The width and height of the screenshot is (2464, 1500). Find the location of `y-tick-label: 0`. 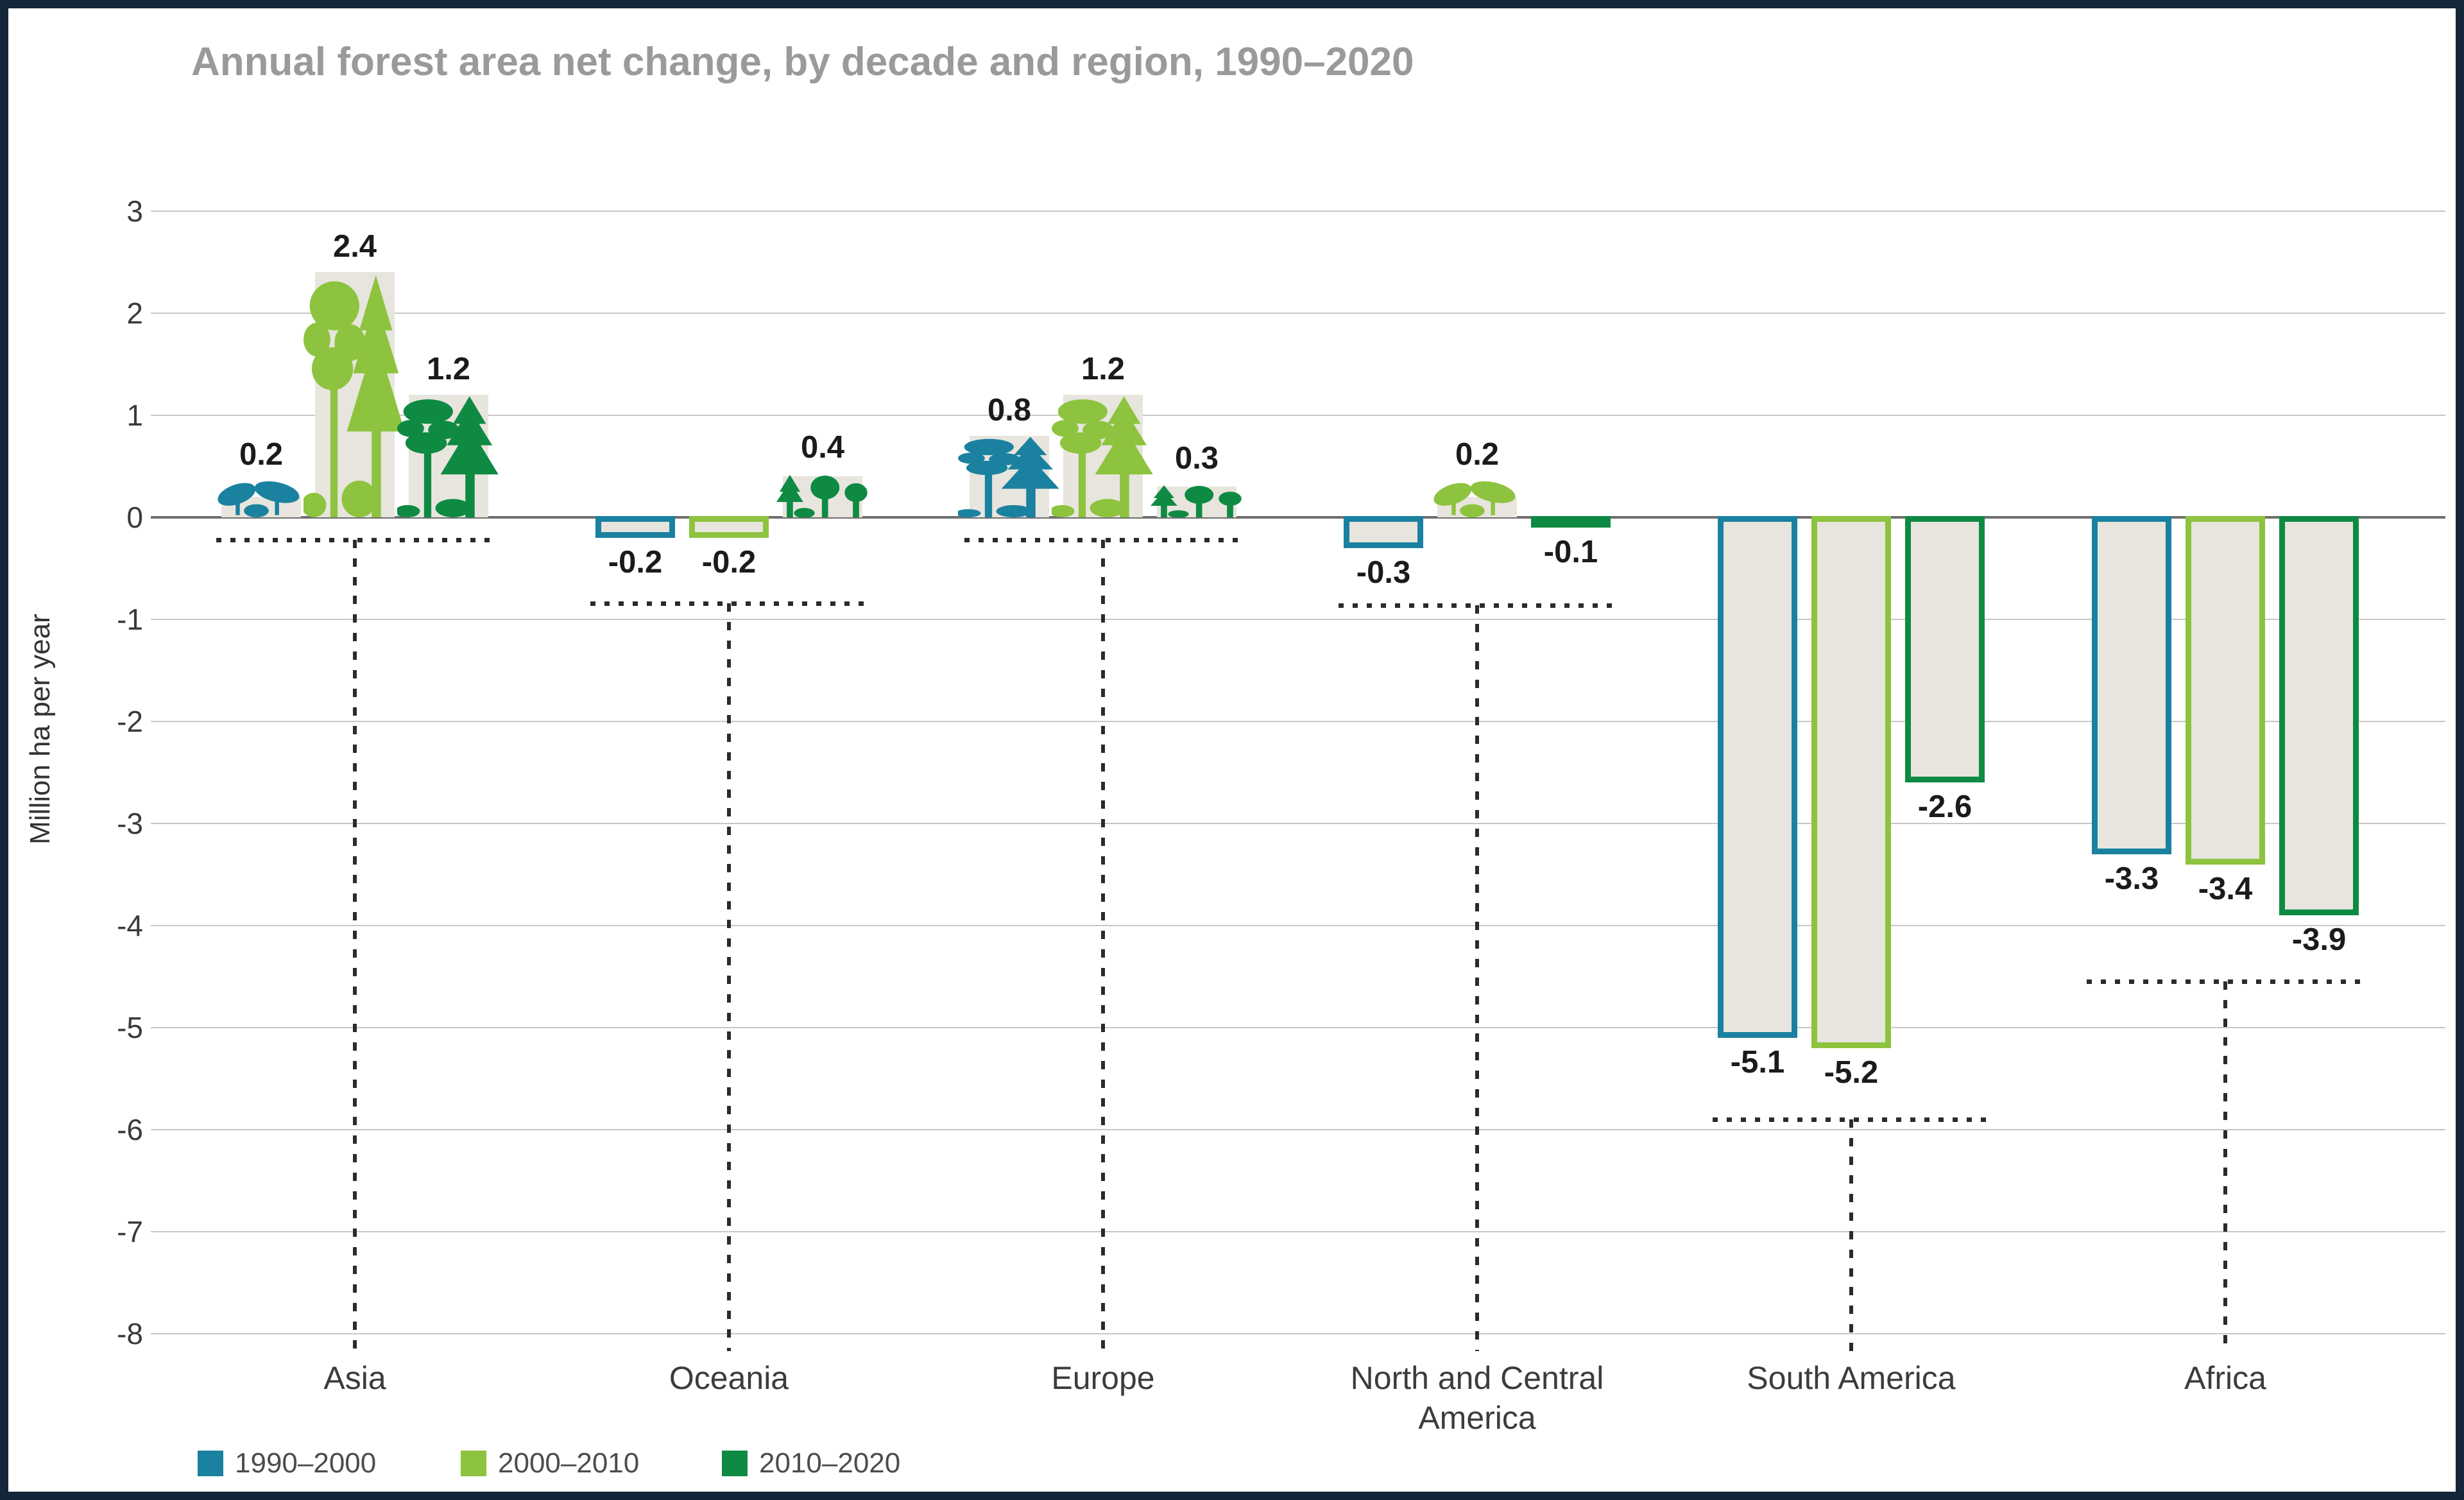

y-tick-label: 0 is located at coordinates (135, 517).